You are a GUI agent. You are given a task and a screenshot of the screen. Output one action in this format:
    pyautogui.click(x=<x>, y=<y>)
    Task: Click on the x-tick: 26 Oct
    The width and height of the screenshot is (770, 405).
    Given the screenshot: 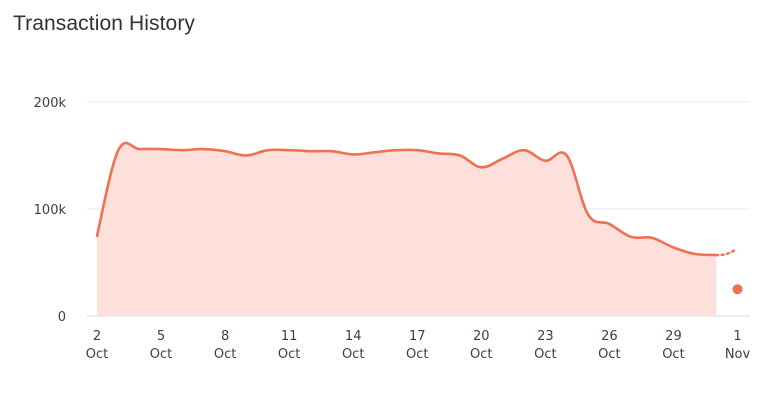 What is the action you would take?
    pyautogui.click(x=609, y=345)
    